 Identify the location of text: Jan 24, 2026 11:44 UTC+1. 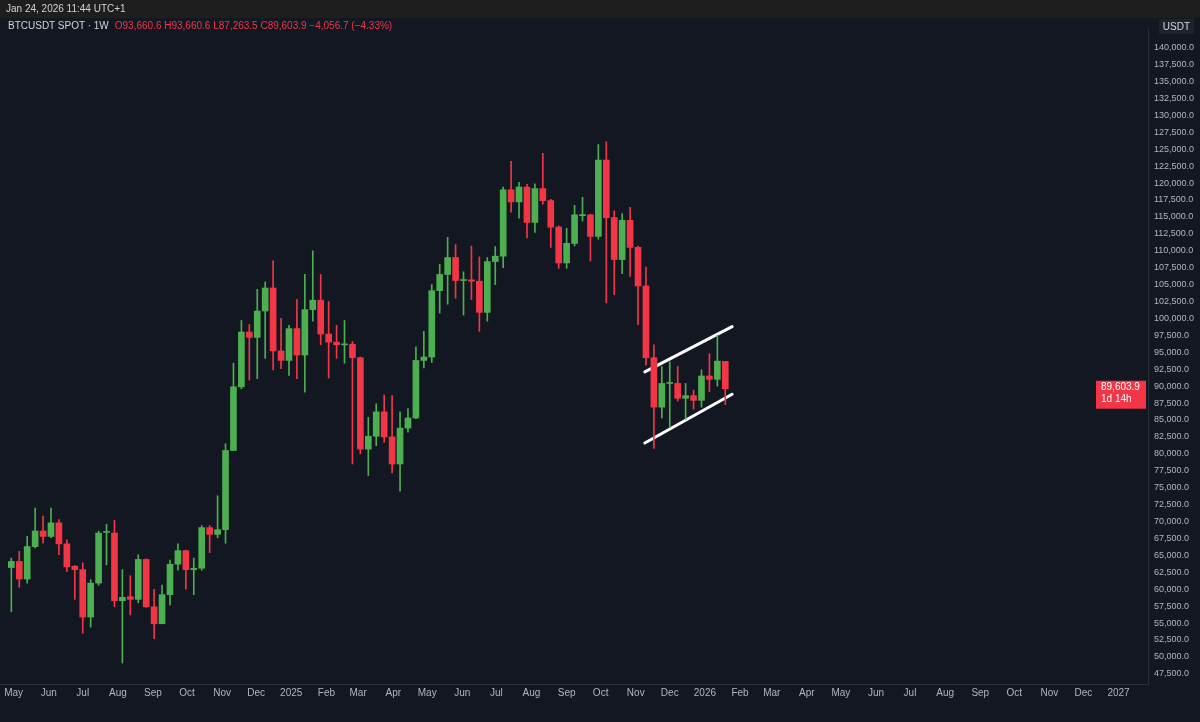
(66, 8).